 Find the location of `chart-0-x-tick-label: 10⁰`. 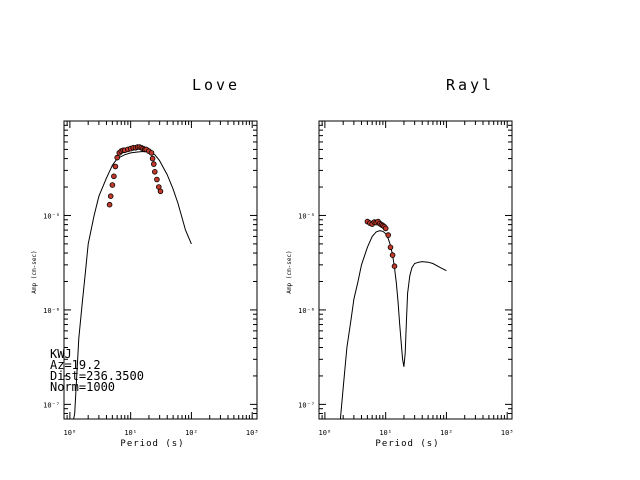

chart-0-x-tick-label: 10⁰ is located at coordinates (70, 433).